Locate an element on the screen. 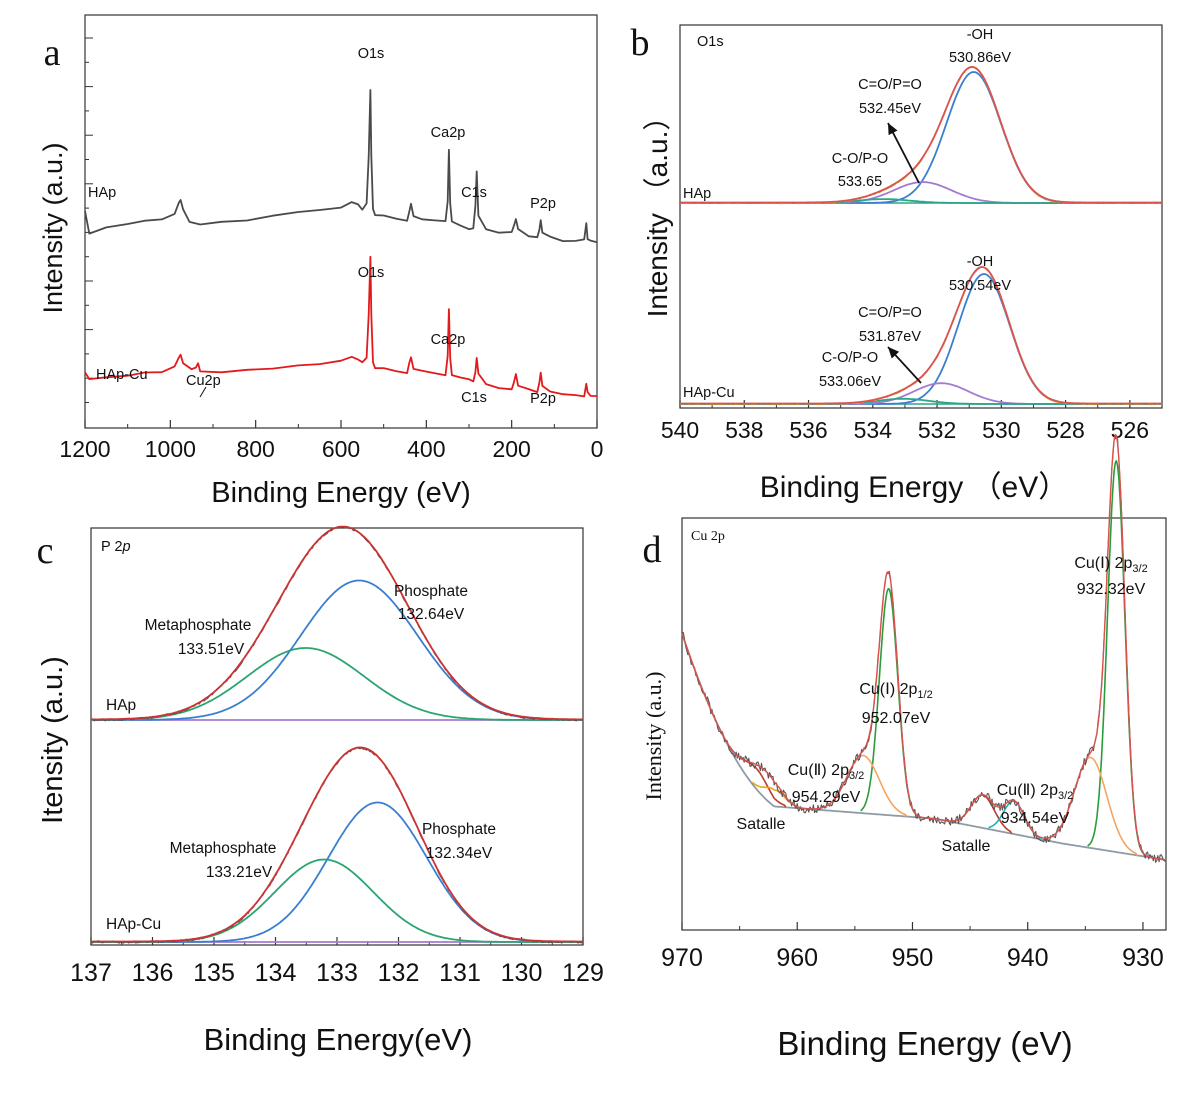 This screenshot has width=1202, height=1108. annotation-cu2-2p32-b-value: 934.54eV is located at coordinates (1035, 818).